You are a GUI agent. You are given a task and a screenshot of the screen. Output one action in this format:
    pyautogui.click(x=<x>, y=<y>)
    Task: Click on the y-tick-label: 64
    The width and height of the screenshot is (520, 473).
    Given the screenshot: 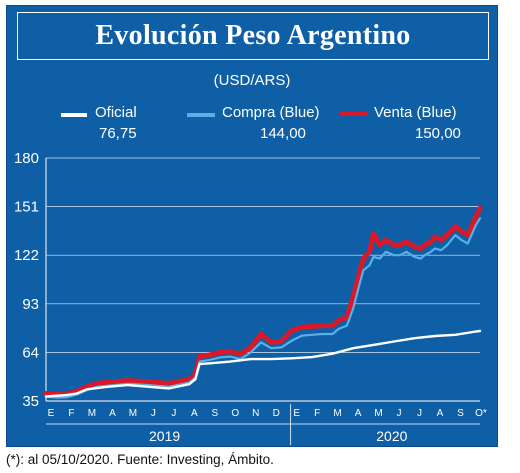 What is the action you would take?
    pyautogui.click(x=30, y=352)
    